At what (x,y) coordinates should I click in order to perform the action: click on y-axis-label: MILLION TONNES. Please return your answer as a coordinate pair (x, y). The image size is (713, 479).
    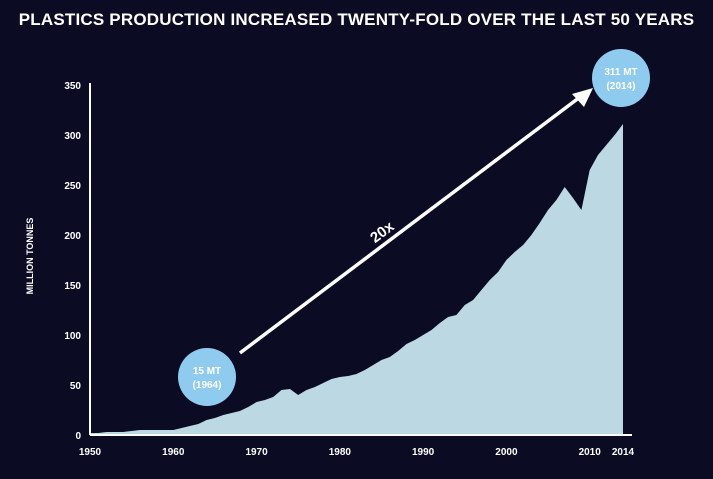
    Looking at the image, I should click on (30, 256).